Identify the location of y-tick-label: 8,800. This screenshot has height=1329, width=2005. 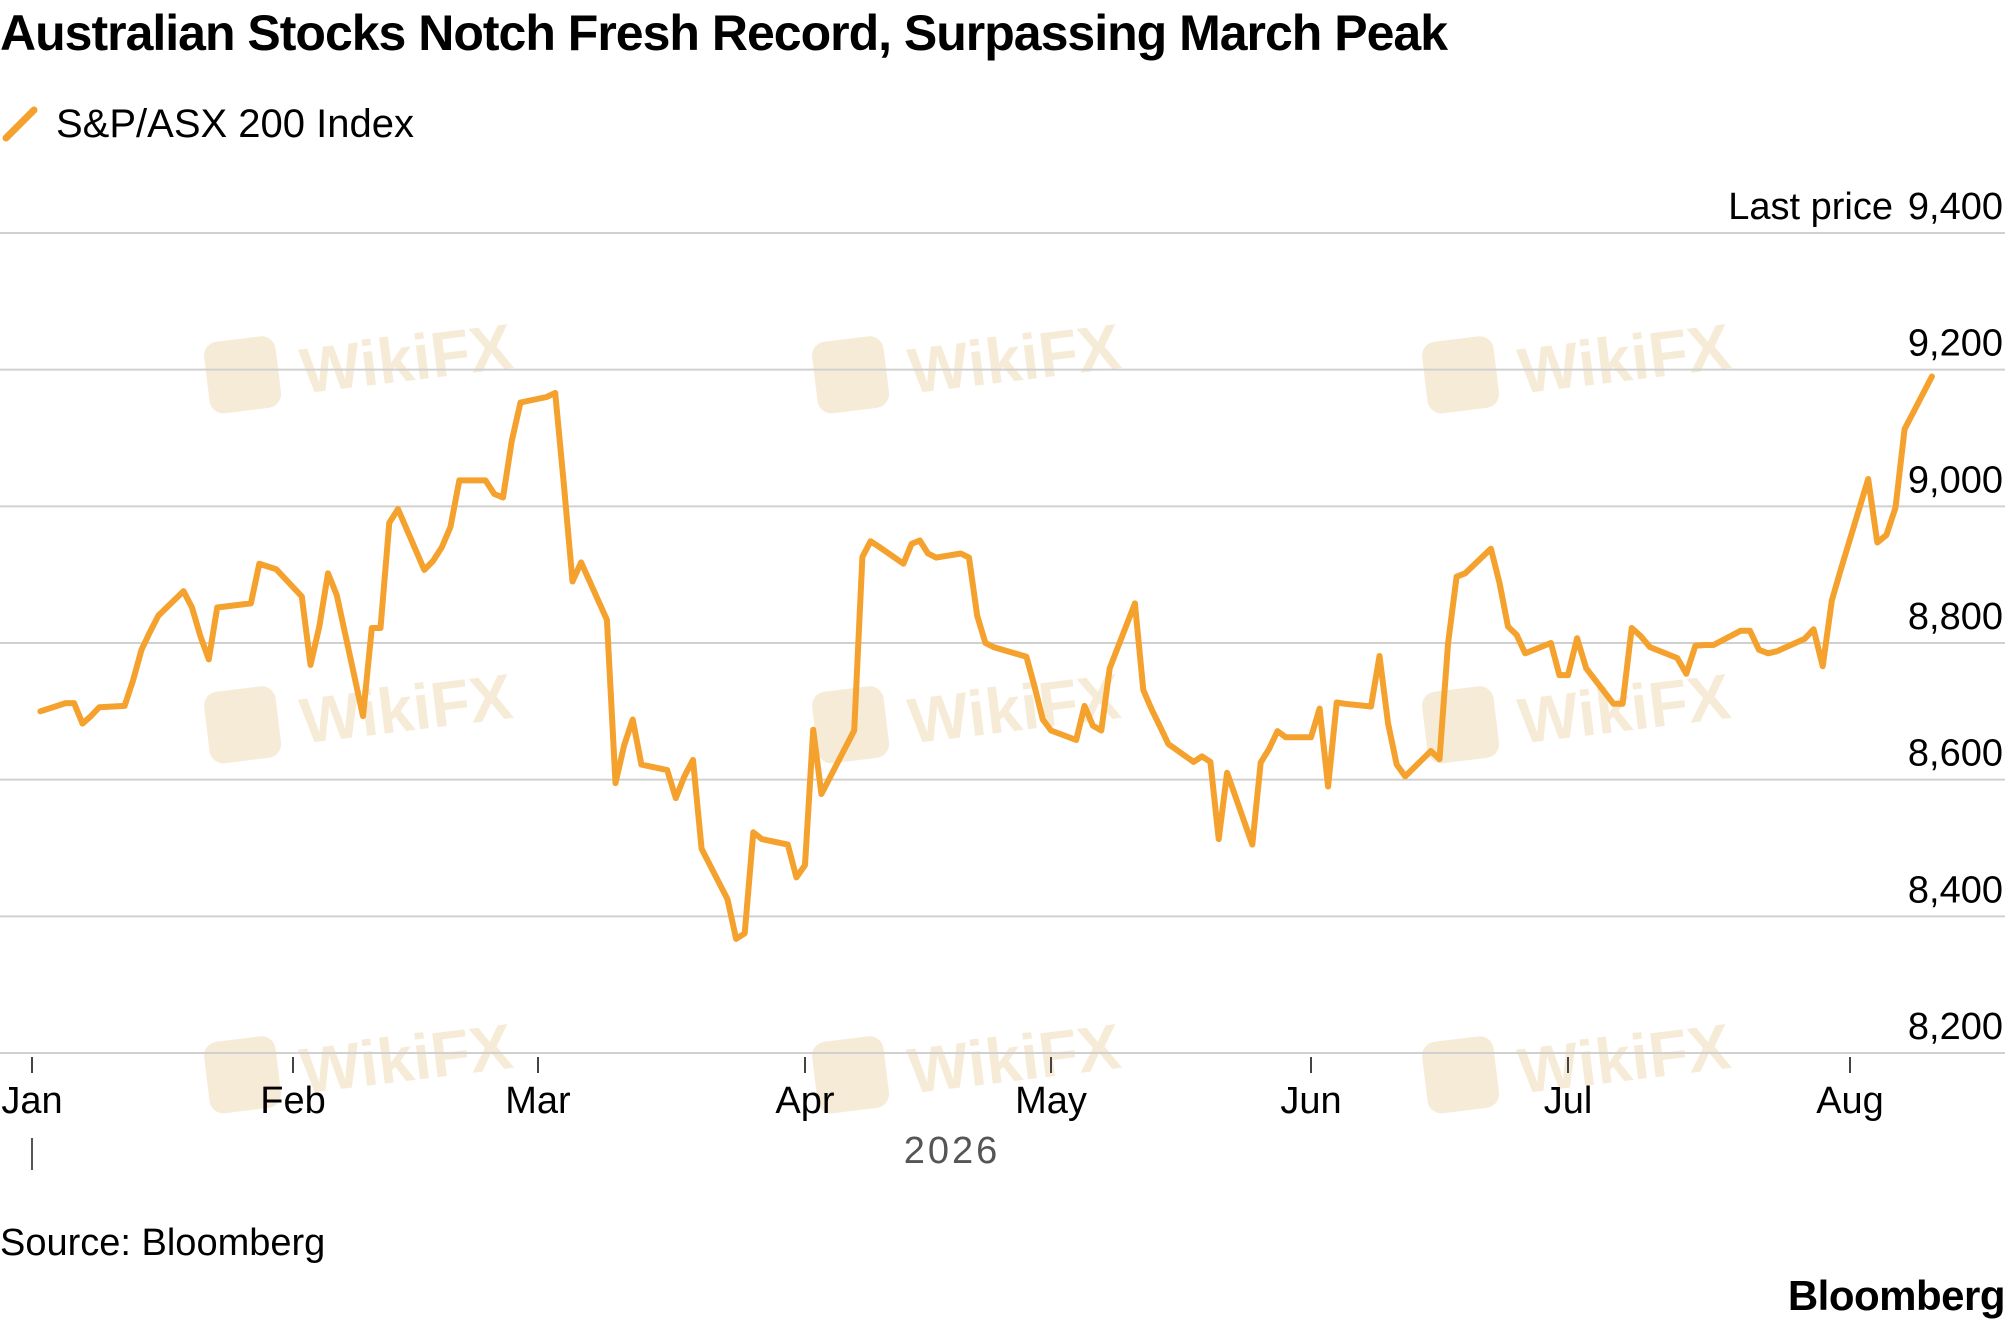
(1955, 617).